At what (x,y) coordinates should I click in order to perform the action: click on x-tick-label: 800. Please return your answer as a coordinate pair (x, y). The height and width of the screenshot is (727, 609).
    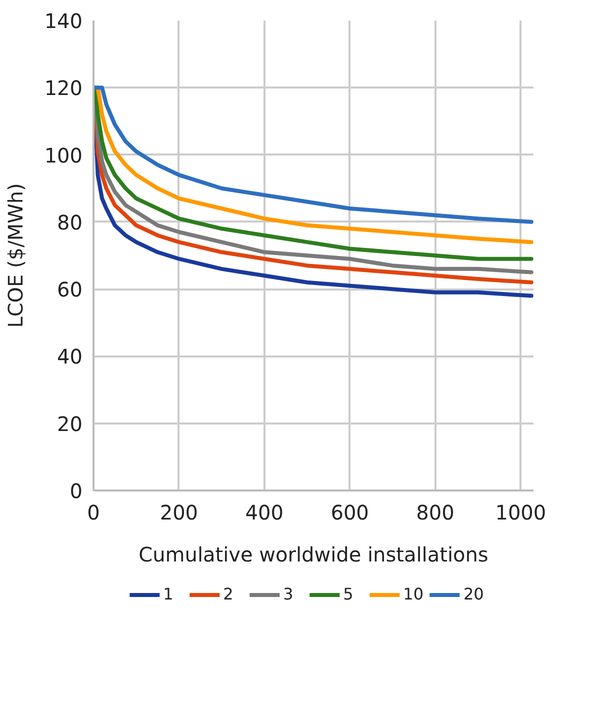
    Looking at the image, I should click on (435, 512).